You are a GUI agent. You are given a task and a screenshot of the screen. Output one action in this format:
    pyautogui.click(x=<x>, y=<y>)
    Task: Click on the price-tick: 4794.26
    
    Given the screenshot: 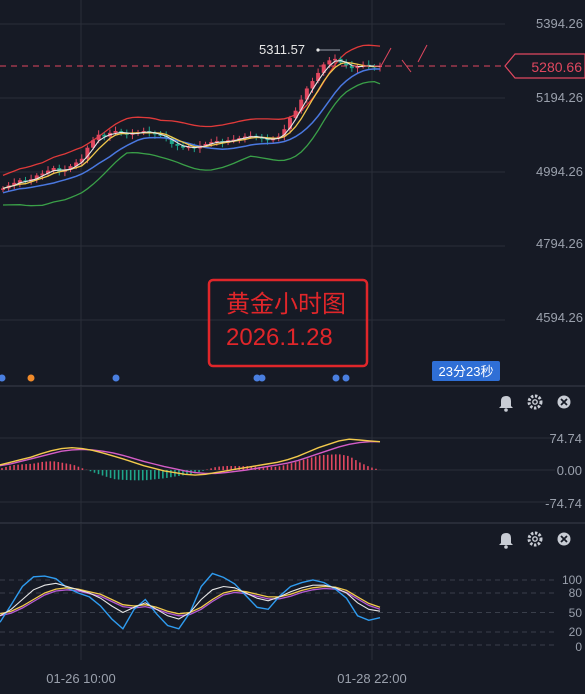 What is the action you would take?
    pyautogui.click(x=559, y=243)
    